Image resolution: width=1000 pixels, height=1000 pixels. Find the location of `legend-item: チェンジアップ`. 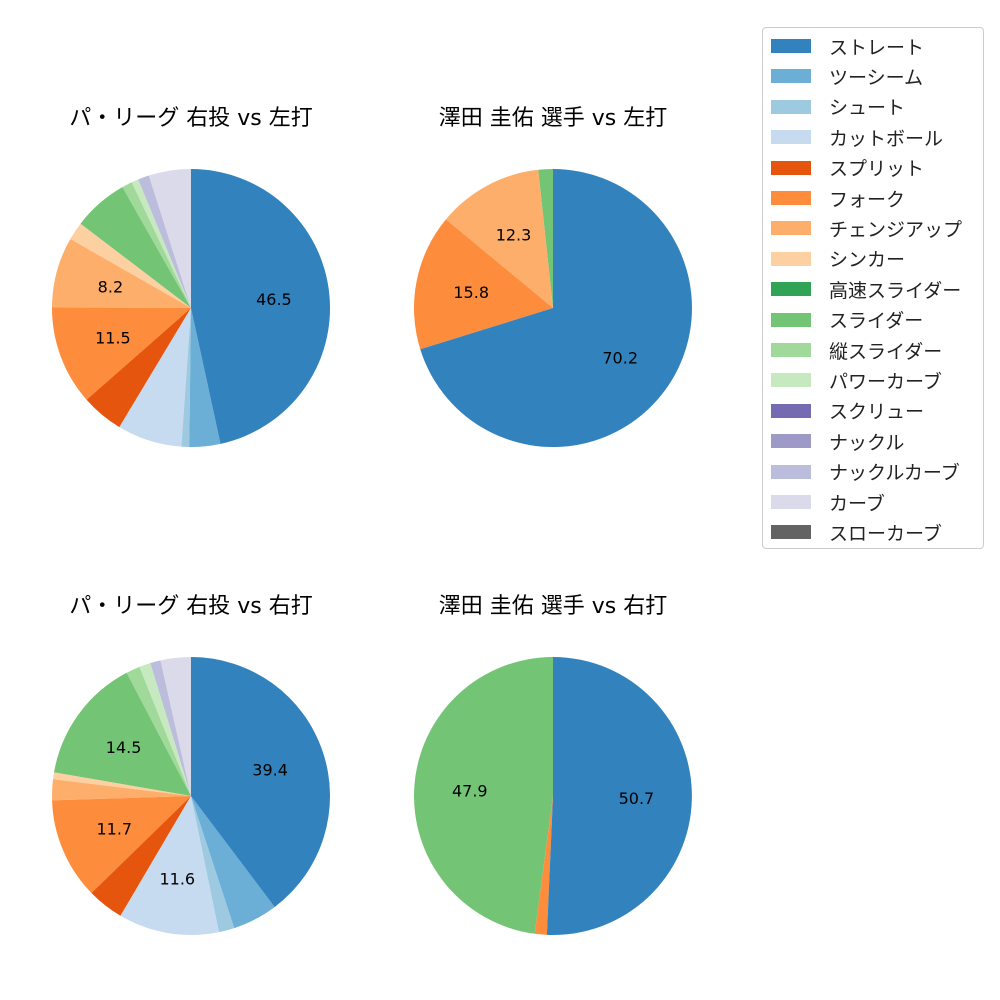

legend-item: チェンジアップ is located at coordinates (866, 228).